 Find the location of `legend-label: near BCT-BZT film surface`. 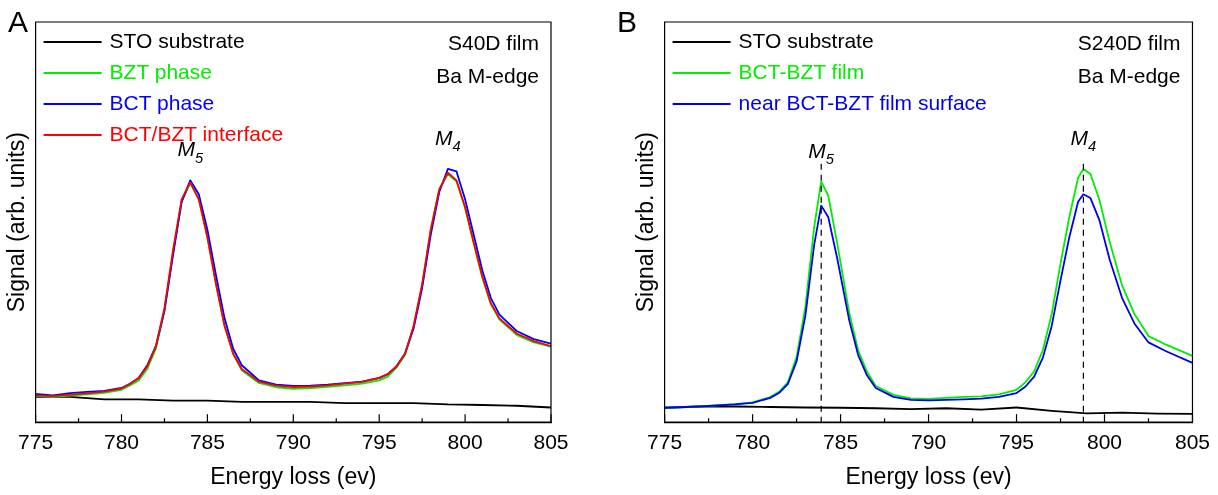

legend-label: near BCT-BZT film surface is located at coordinates (862, 102).